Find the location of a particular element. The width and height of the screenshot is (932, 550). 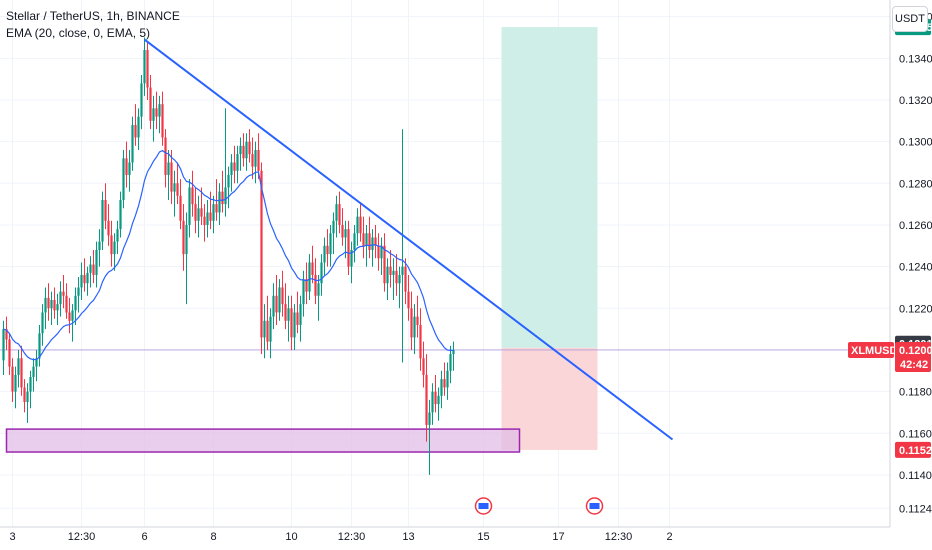

y-tick-label: 0.1260 is located at coordinates (915, 226).